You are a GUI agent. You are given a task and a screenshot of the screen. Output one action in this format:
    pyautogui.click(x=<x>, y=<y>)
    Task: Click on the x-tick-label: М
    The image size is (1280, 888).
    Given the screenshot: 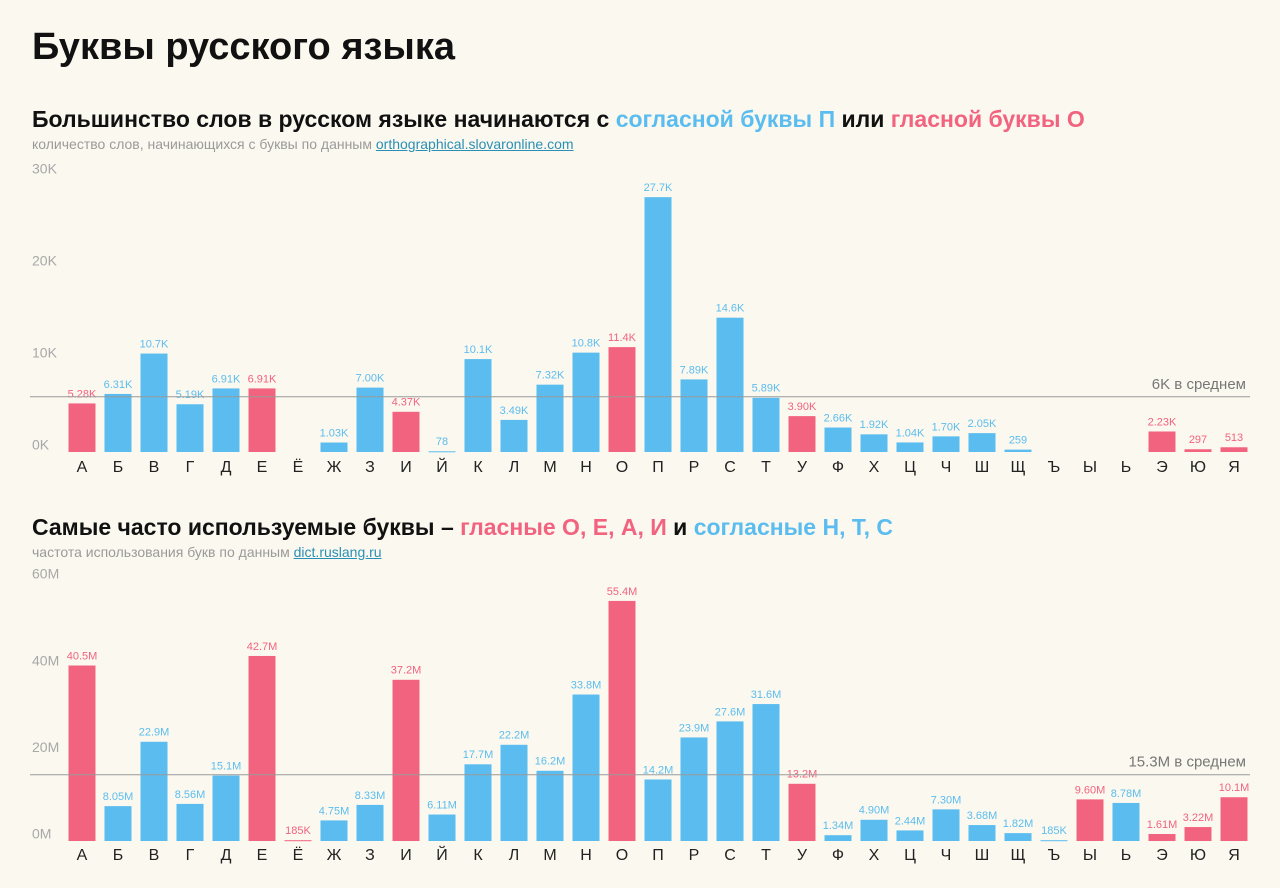 What is the action you would take?
    pyautogui.click(x=549, y=467)
    